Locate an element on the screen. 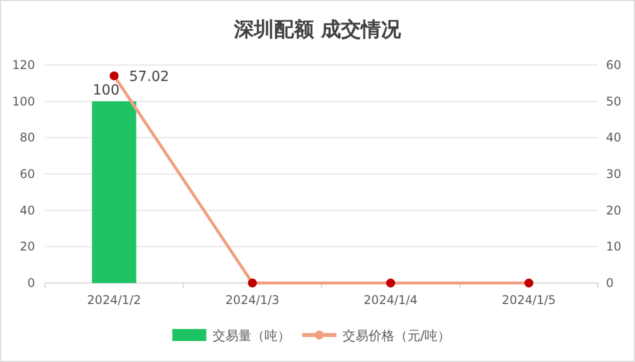  y-tick-label: 60 is located at coordinates (27, 174).